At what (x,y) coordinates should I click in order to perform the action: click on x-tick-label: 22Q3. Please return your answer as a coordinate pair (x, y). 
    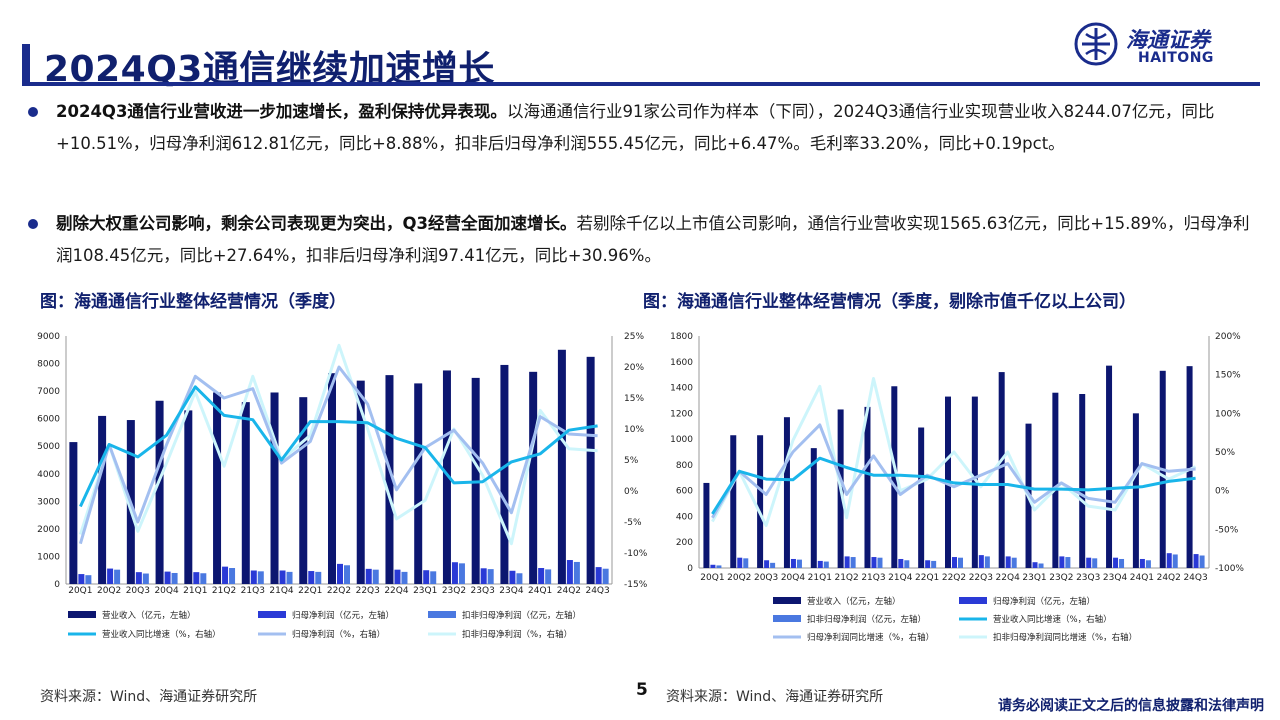
    Looking at the image, I should click on (981, 578).